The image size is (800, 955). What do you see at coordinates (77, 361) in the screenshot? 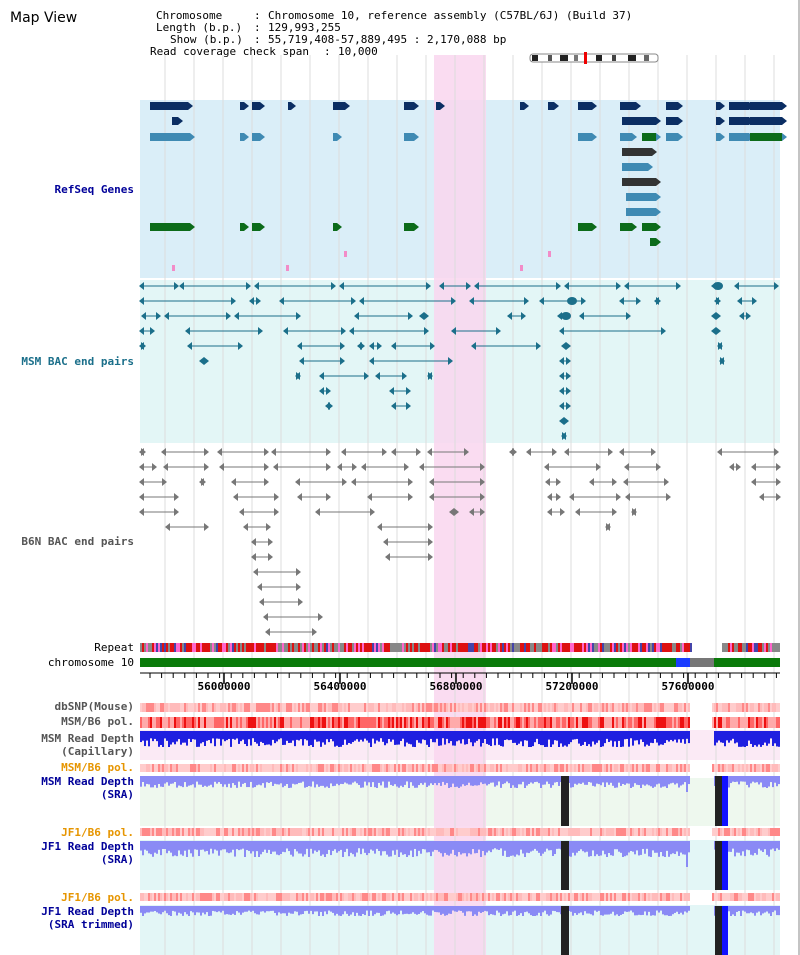
I see `track-label-msm-bac: MSM BAC end pairs` at bounding box center [77, 361].